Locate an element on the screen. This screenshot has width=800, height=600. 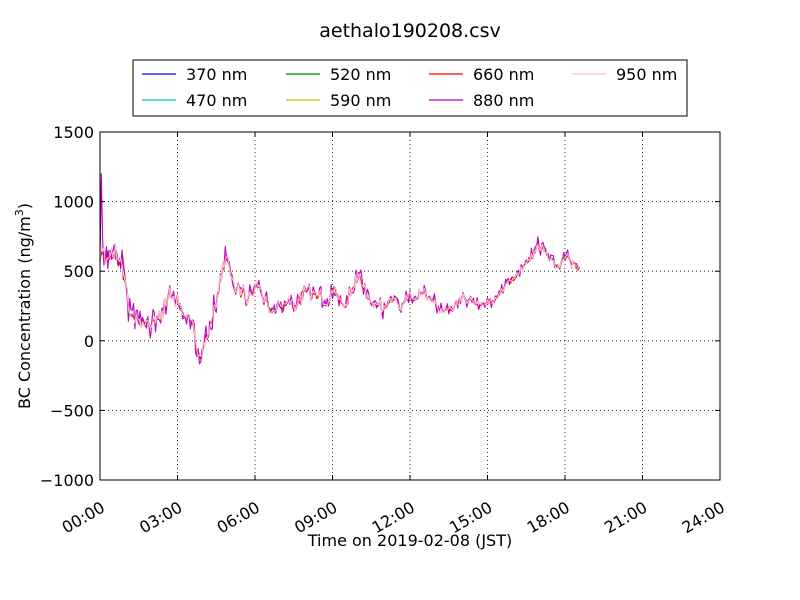
y-axis-label-sup: 3 is located at coordinates (19, 212).